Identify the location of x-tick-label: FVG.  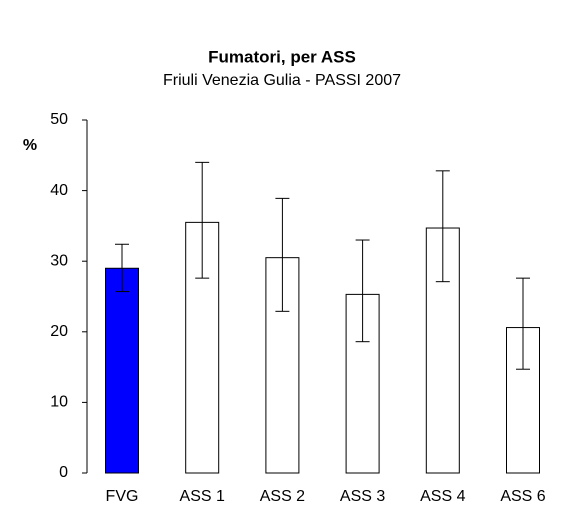
(122, 496).